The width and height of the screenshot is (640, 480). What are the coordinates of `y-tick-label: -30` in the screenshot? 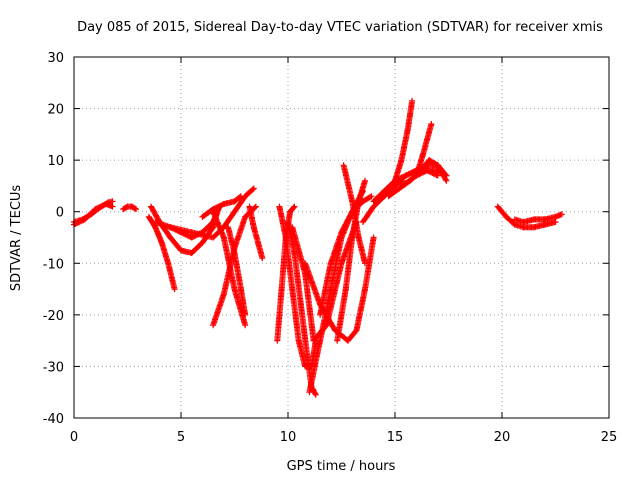 It's located at (53, 367).